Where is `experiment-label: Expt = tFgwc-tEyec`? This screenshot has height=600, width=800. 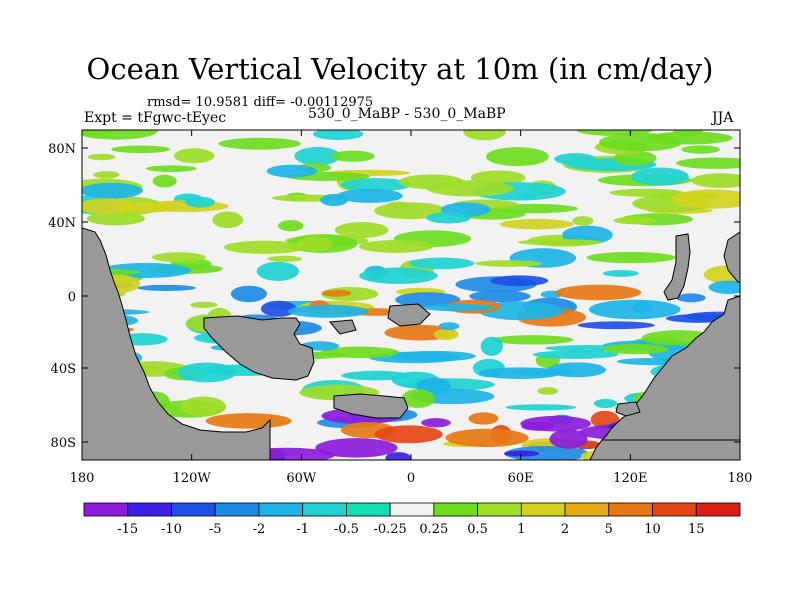
experiment-label: Expt = tFgwc-tEyec is located at coordinates (155, 118).